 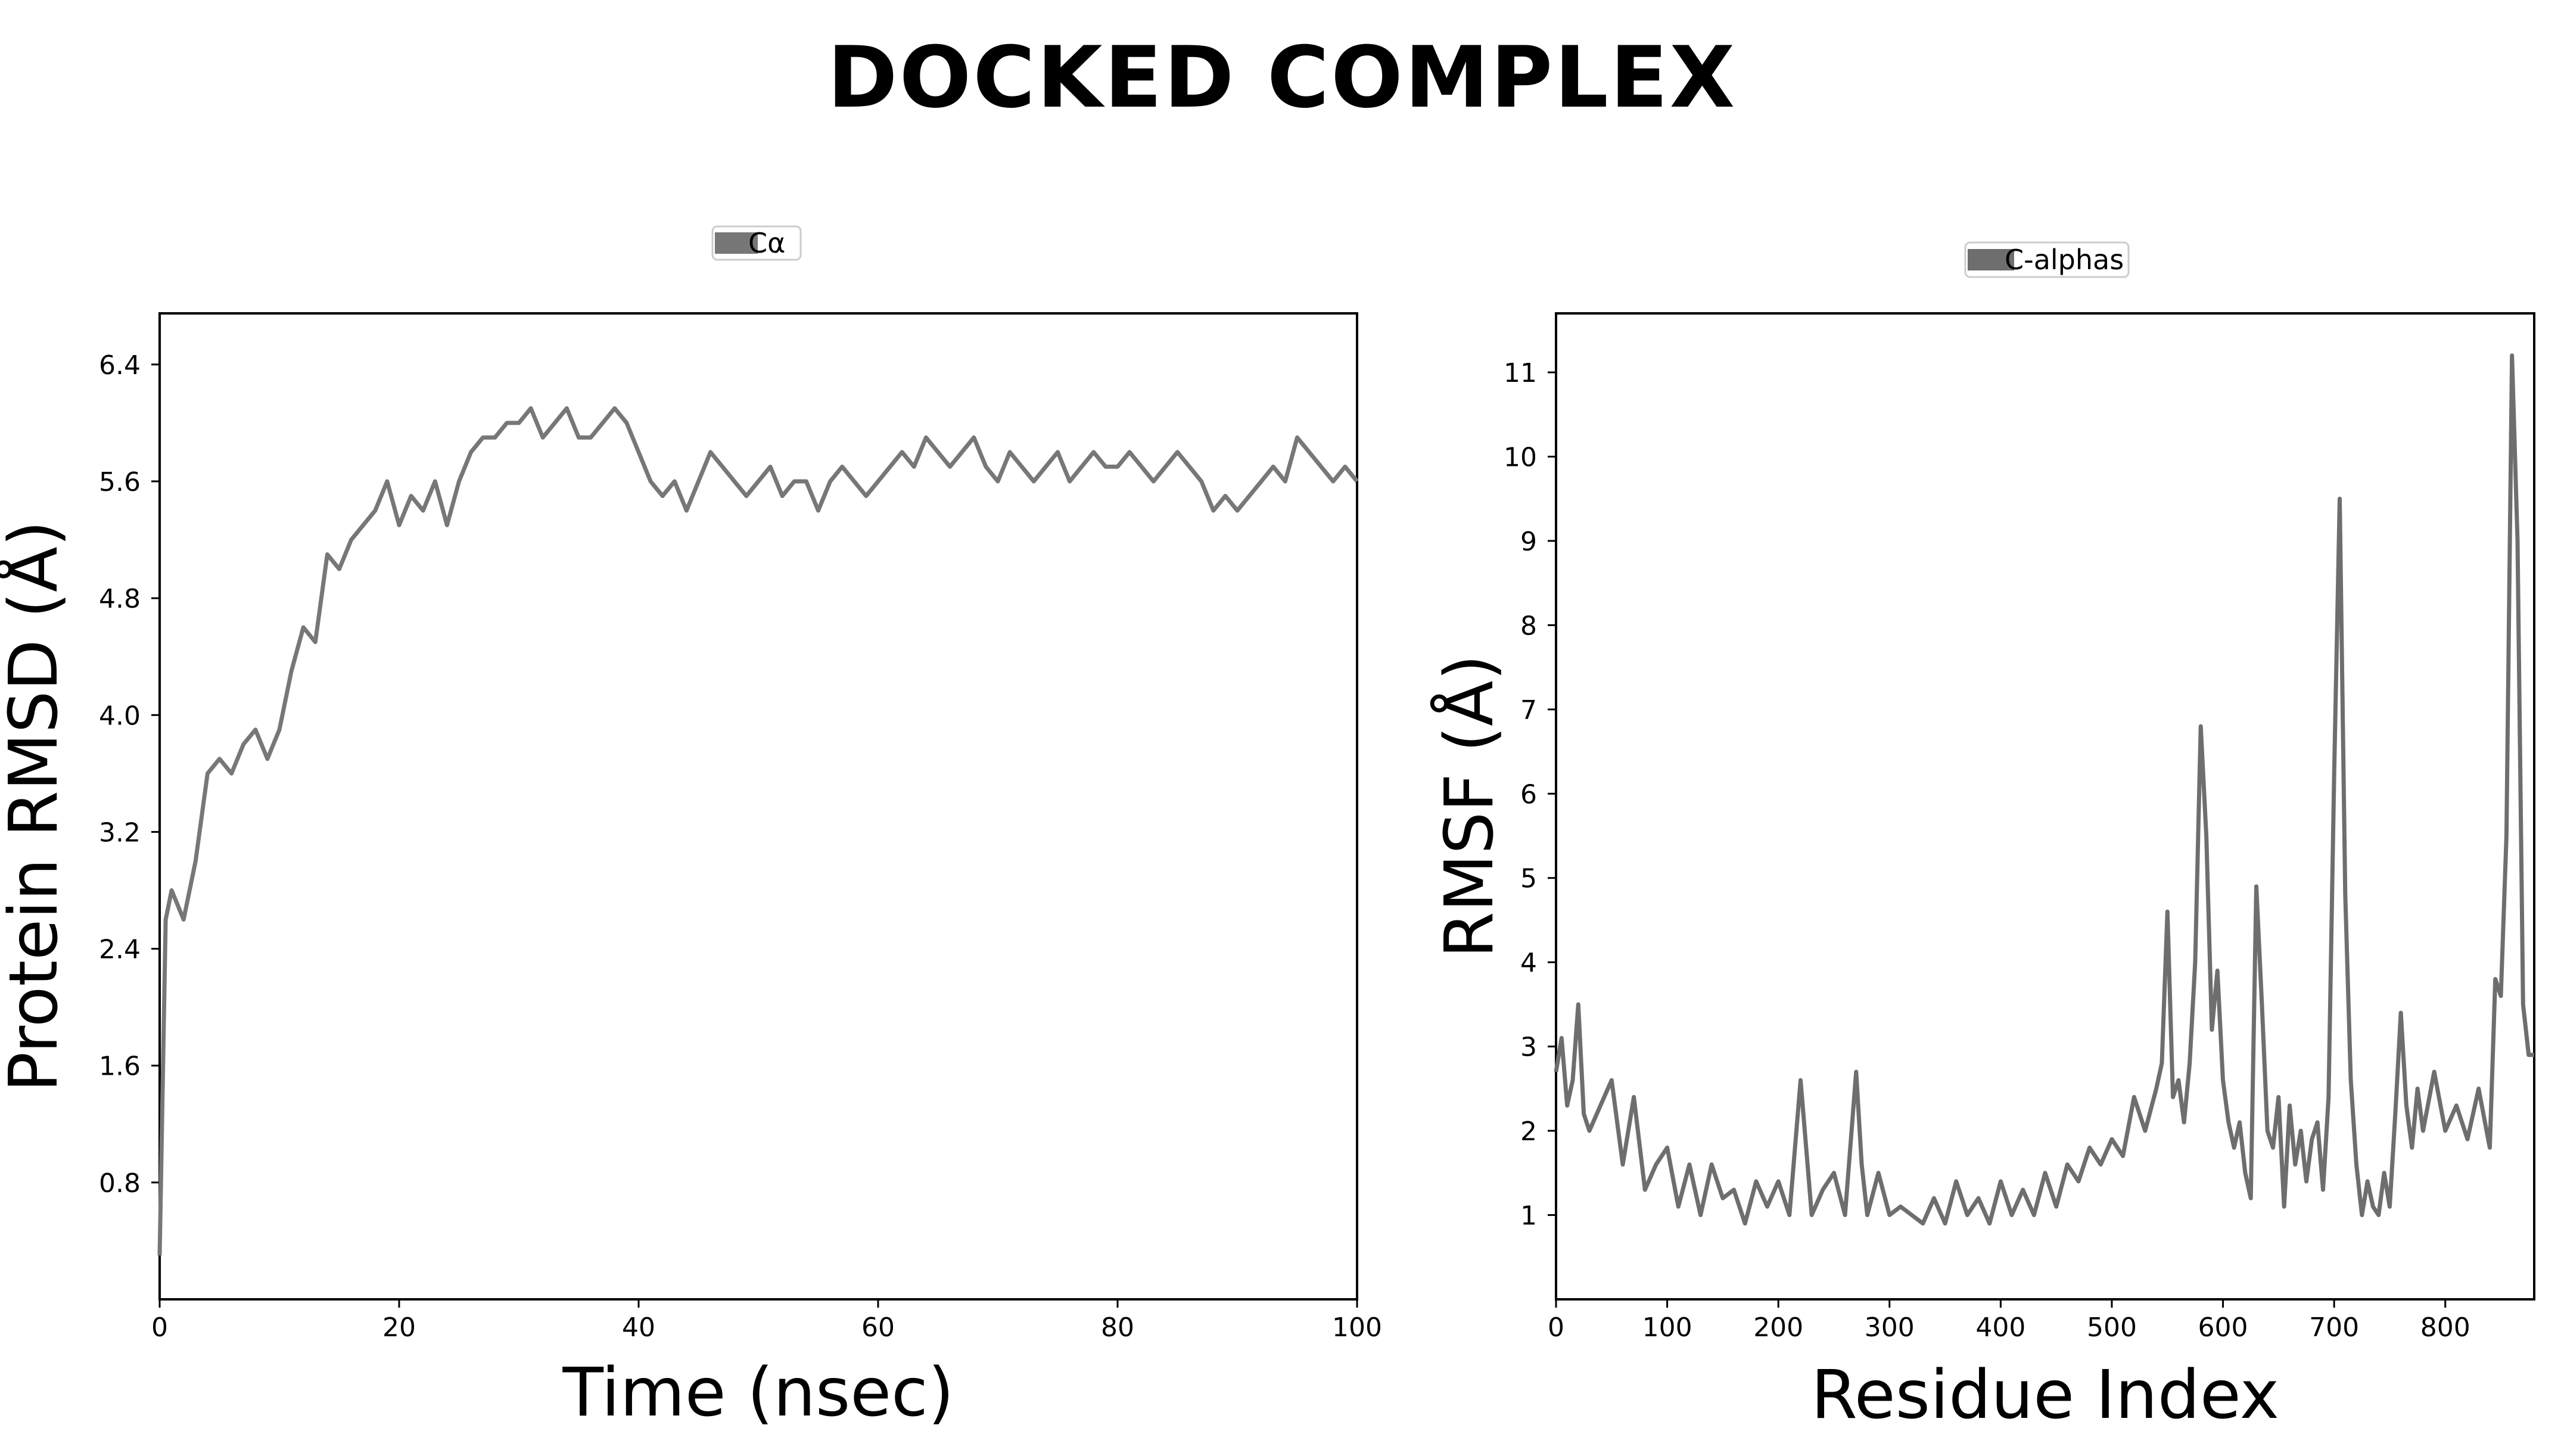 What do you see at coordinates (1528, 542) in the screenshot?
I see `rmsf-y-tick-label: 9` at bounding box center [1528, 542].